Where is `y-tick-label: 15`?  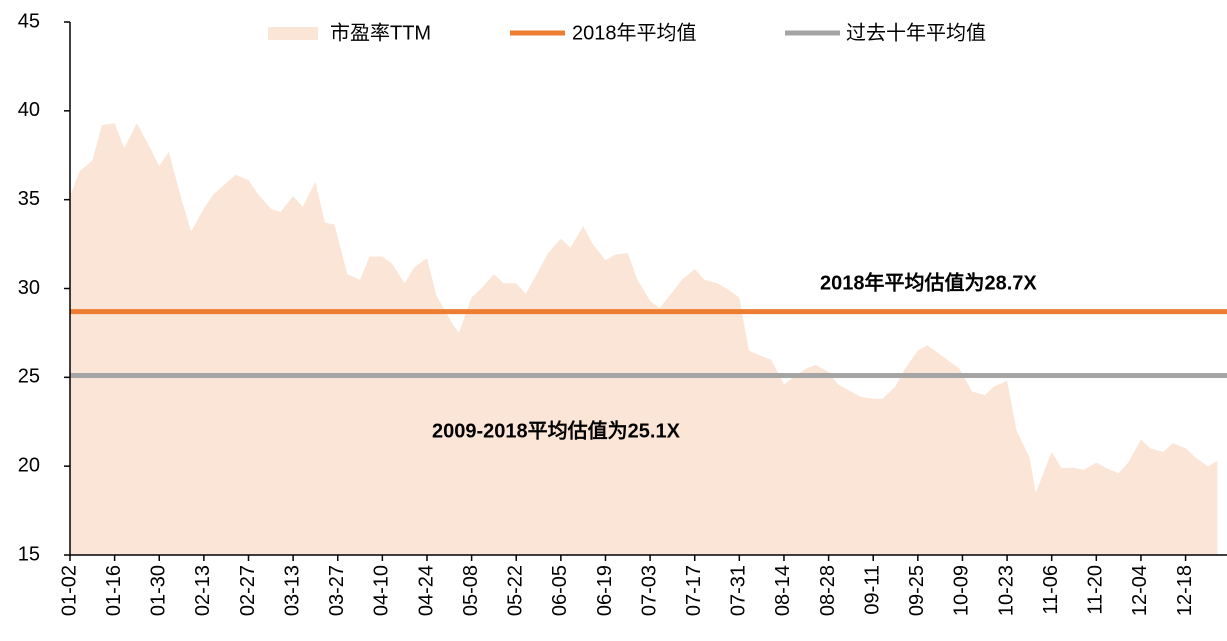 y-tick-label: 15 is located at coordinates (29, 554).